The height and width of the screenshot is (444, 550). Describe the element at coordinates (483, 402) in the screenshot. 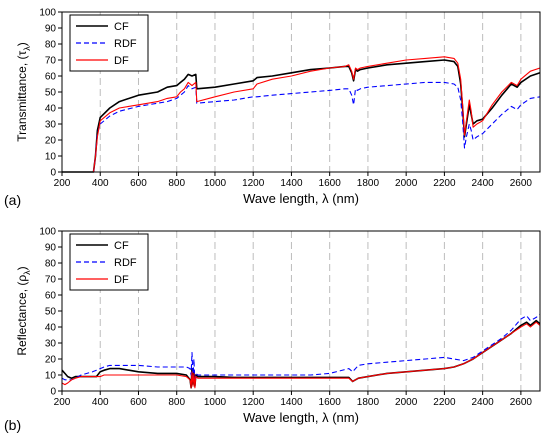

I see `chart-b-x-tick-label: 2400` at that location.